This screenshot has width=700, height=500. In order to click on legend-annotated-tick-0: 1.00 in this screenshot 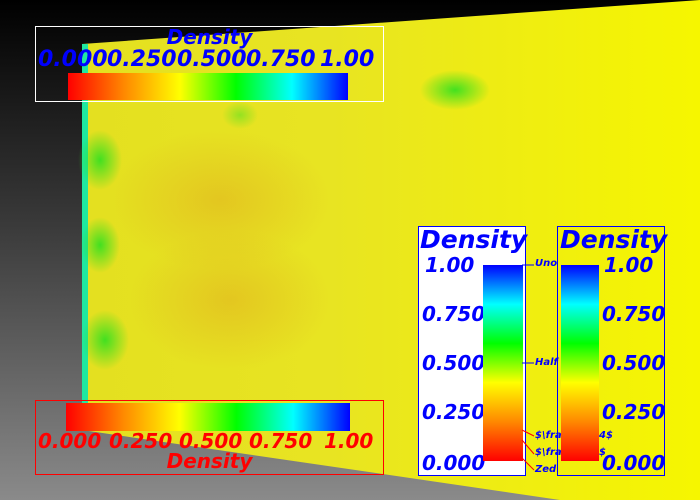, I will do `click(450, 265)`.